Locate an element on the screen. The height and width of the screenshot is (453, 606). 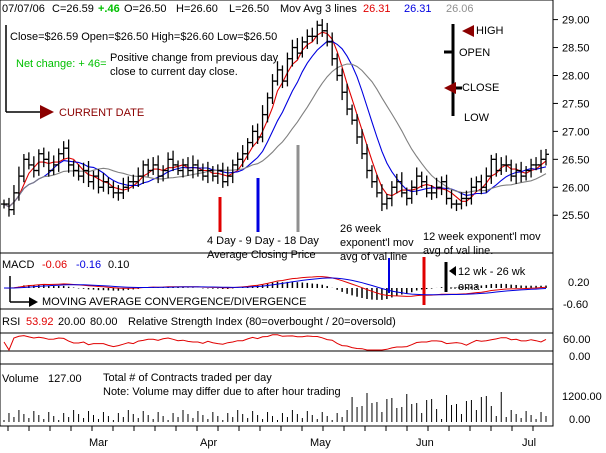
price-y-tick-label: 29.00 is located at coordinates (576, 21).